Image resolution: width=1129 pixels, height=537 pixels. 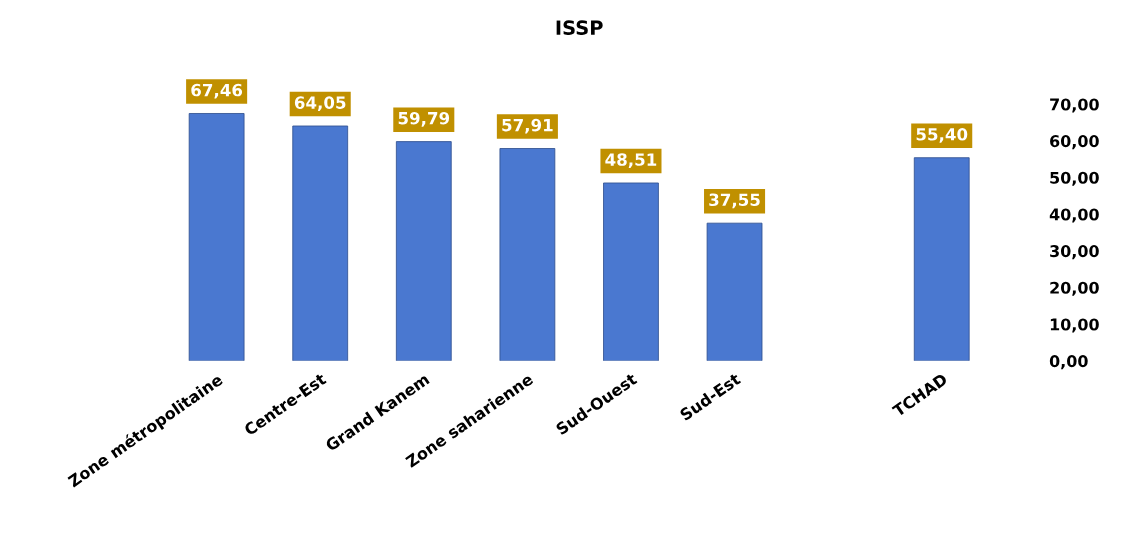 What do you see at coordinates (320, 104) in the screenshot?
I see `data-label: 64,05` at bounding box center [320, 104].